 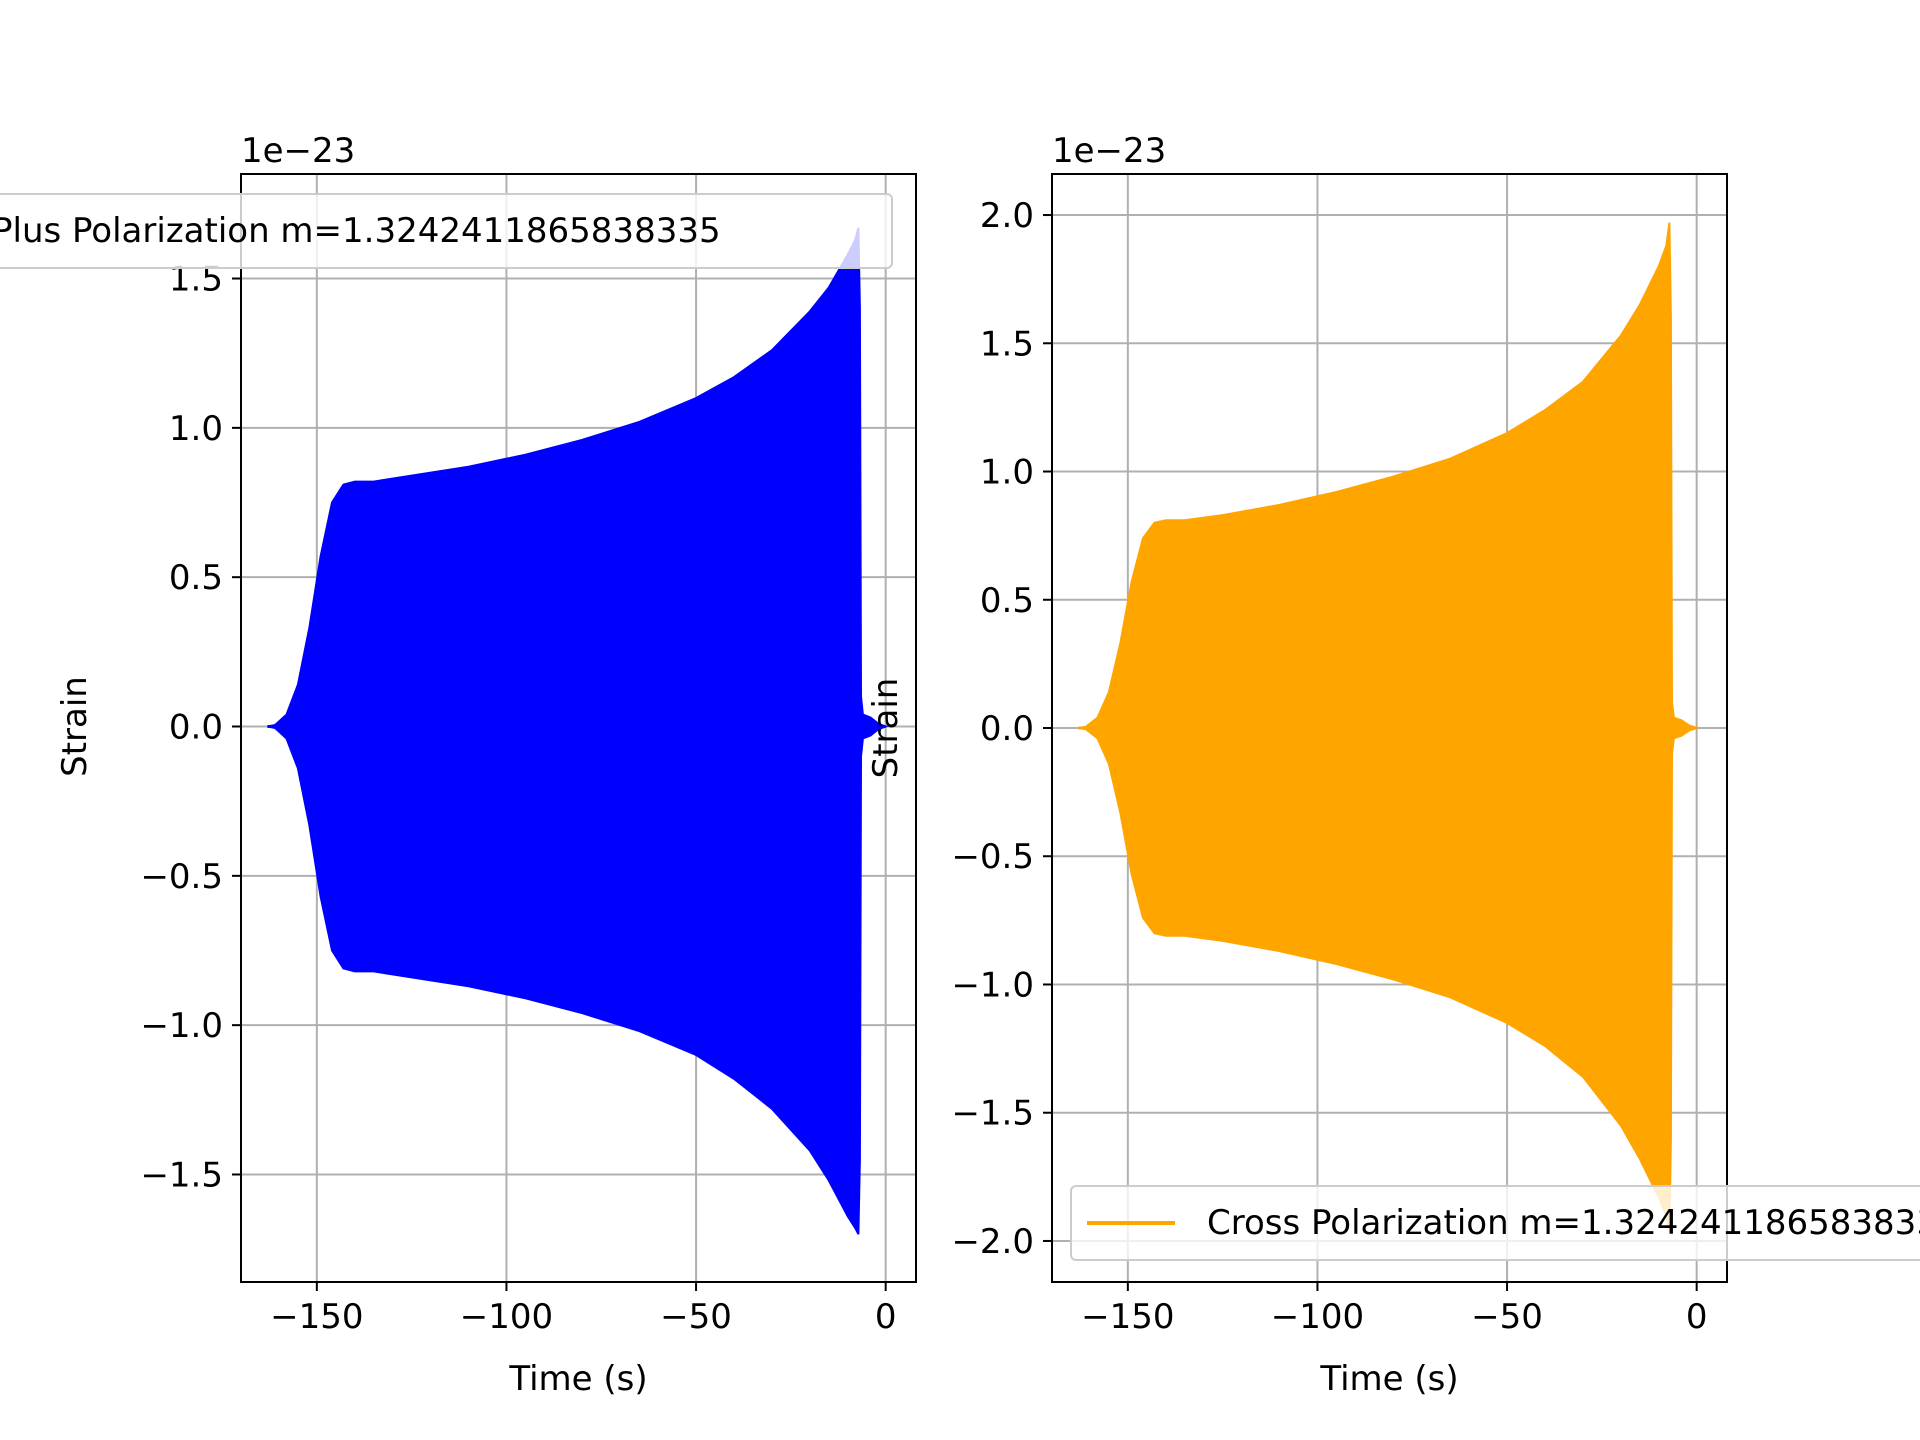 I want to click on legend: Cross Polarization m=1.3242411865838335, so click(x=1495, y=1223).